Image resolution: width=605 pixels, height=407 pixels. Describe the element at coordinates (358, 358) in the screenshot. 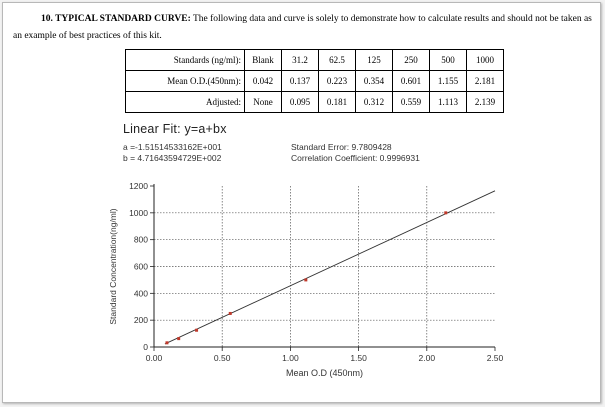

I see `x-tick-label: 1.50` at that location.